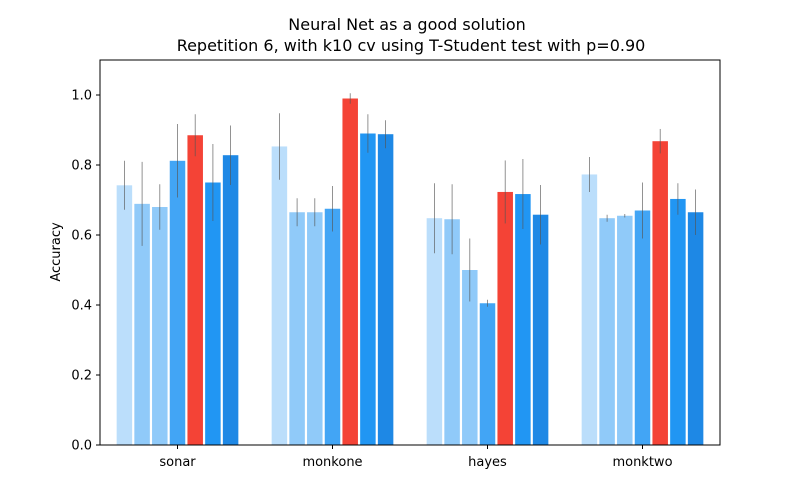 The image size is (800, 504). What do you see at coordinates (81, 446) in the screenshot?
I see `y-tick-label: 0.0` at bounding box center [81, 446].